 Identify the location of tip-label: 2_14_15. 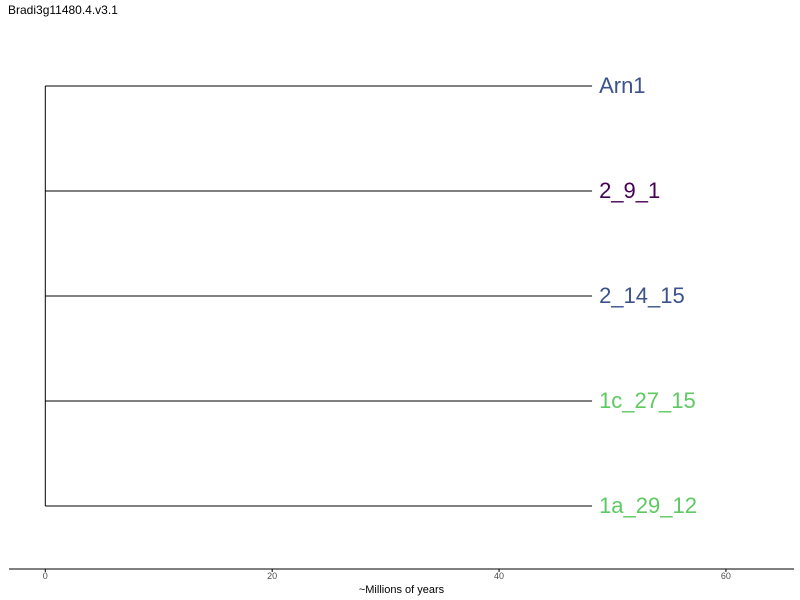
(642, 295).